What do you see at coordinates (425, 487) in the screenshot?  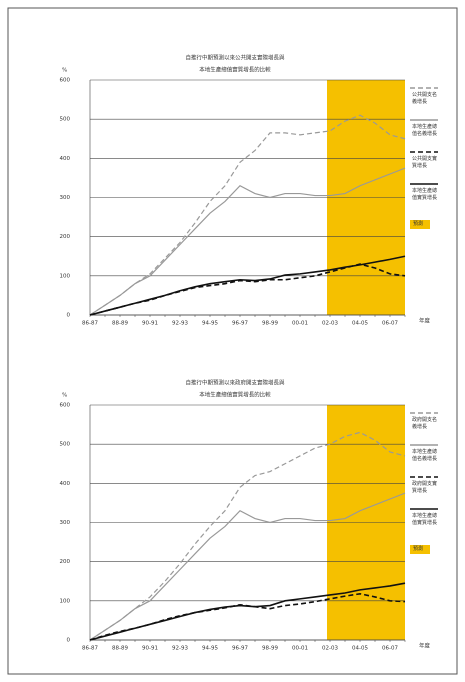 I see `legend-label: 政府開支實質增長` at bounding box center [425, 487].